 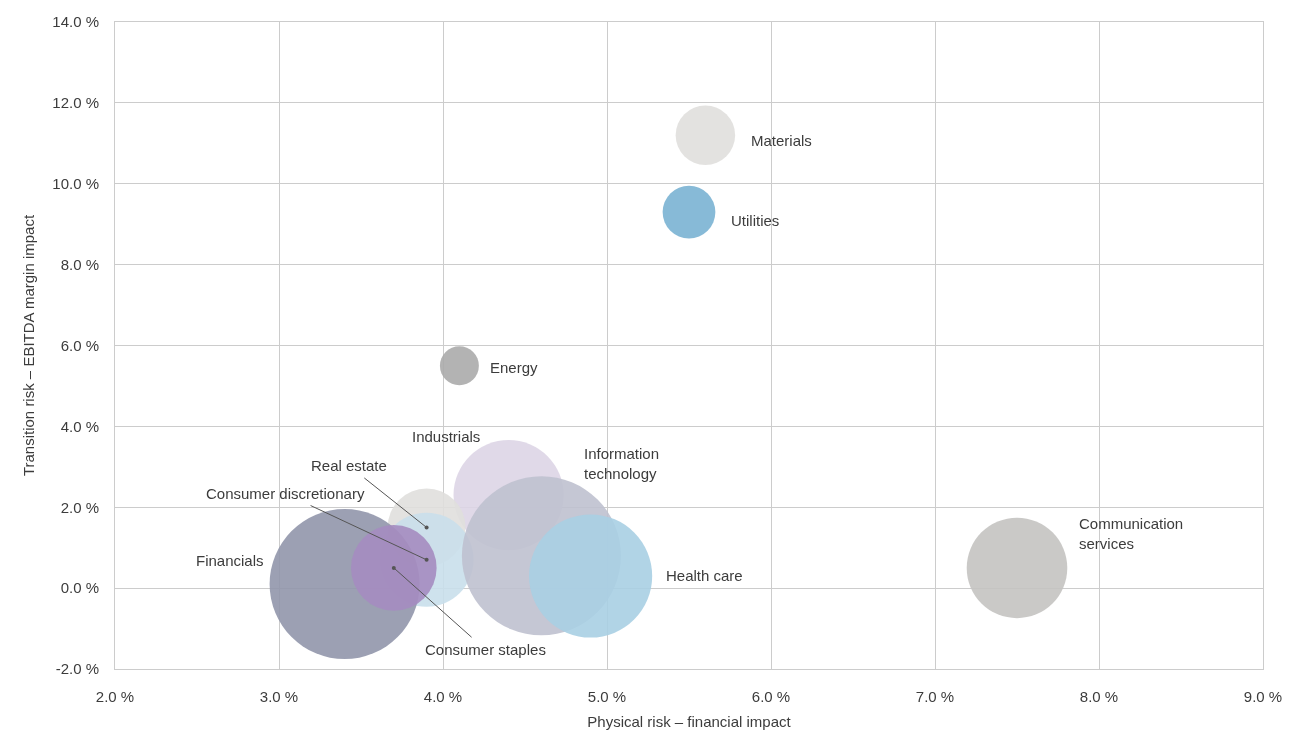 What do you see at coordinates (755, 220) in the screenshot?
I see `series-label: Utilities` at bounding box center [755, 220].